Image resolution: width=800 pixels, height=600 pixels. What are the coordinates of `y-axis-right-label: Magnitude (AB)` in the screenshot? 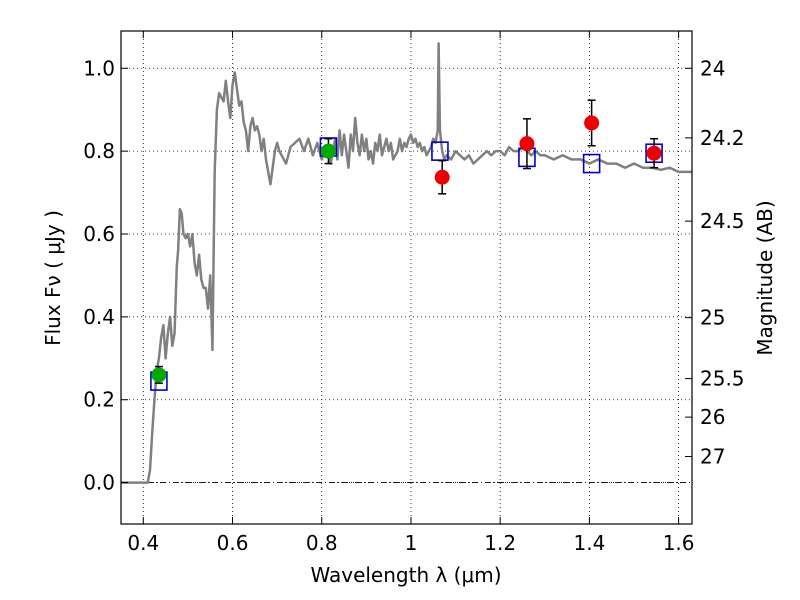 It's located at (765, 277).